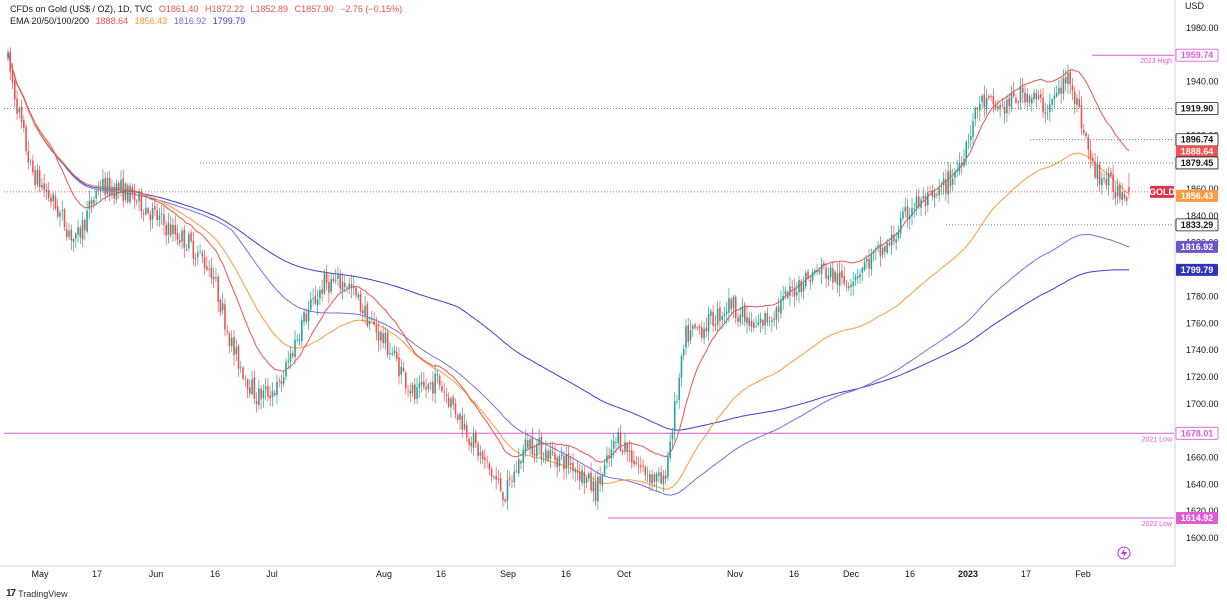 This screenshot has height=605, width=1227. I want to click on x-tick-label: 16, so click(441, 574).